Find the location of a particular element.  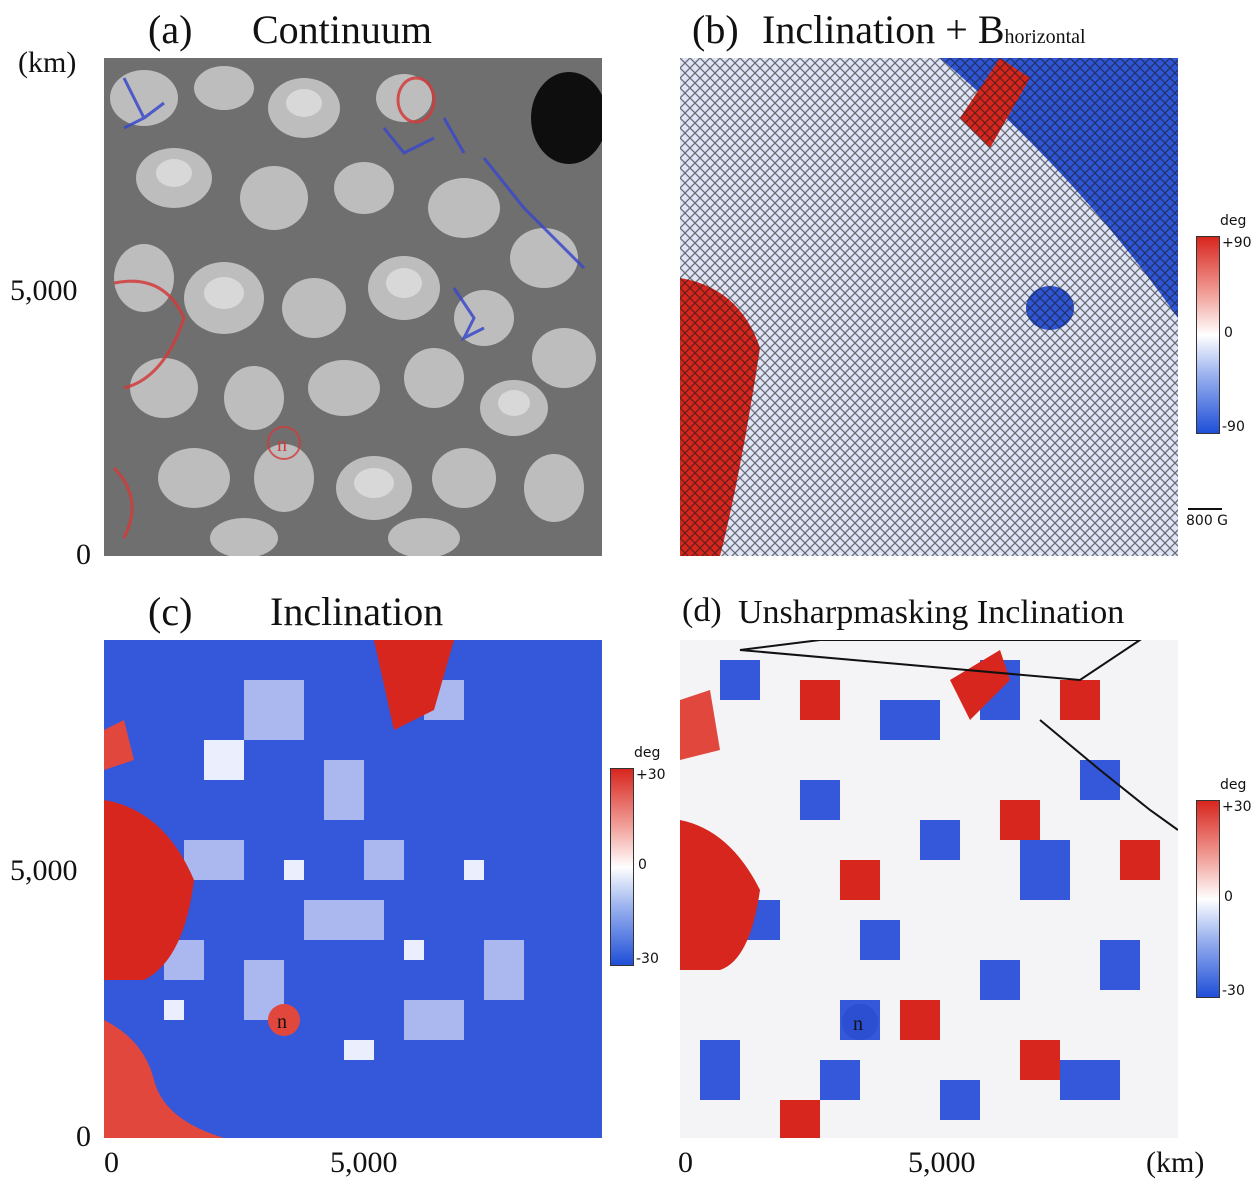

panel-d-marker: n is located at coordinates (858, 1024).